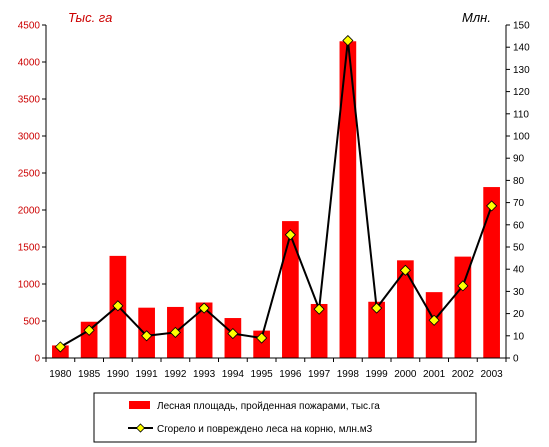 The width and height of the screenshot is (549, 447). What do you see at coordinates (175, 374) in the screenshot?
I see `x-tick-label: 1992` at bounding box center [175, 374].